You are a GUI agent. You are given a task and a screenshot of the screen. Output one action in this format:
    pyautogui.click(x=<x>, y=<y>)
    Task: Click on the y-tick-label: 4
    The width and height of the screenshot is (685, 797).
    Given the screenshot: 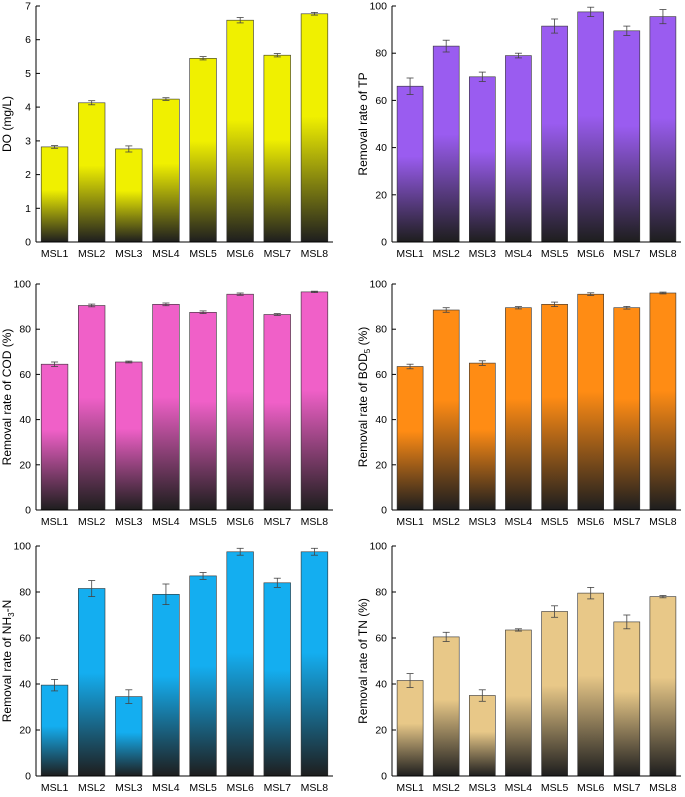 What is the action you would take?
    pyautogui.click(x=28, y=108)
    